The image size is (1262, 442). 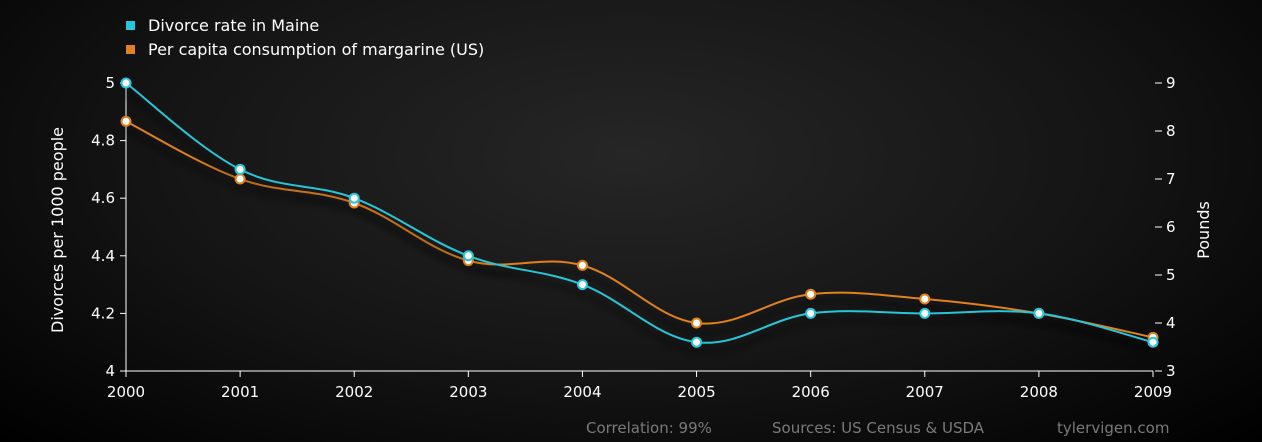 I want to click on x-tick-label: 2003, so click(x=468, y=392).